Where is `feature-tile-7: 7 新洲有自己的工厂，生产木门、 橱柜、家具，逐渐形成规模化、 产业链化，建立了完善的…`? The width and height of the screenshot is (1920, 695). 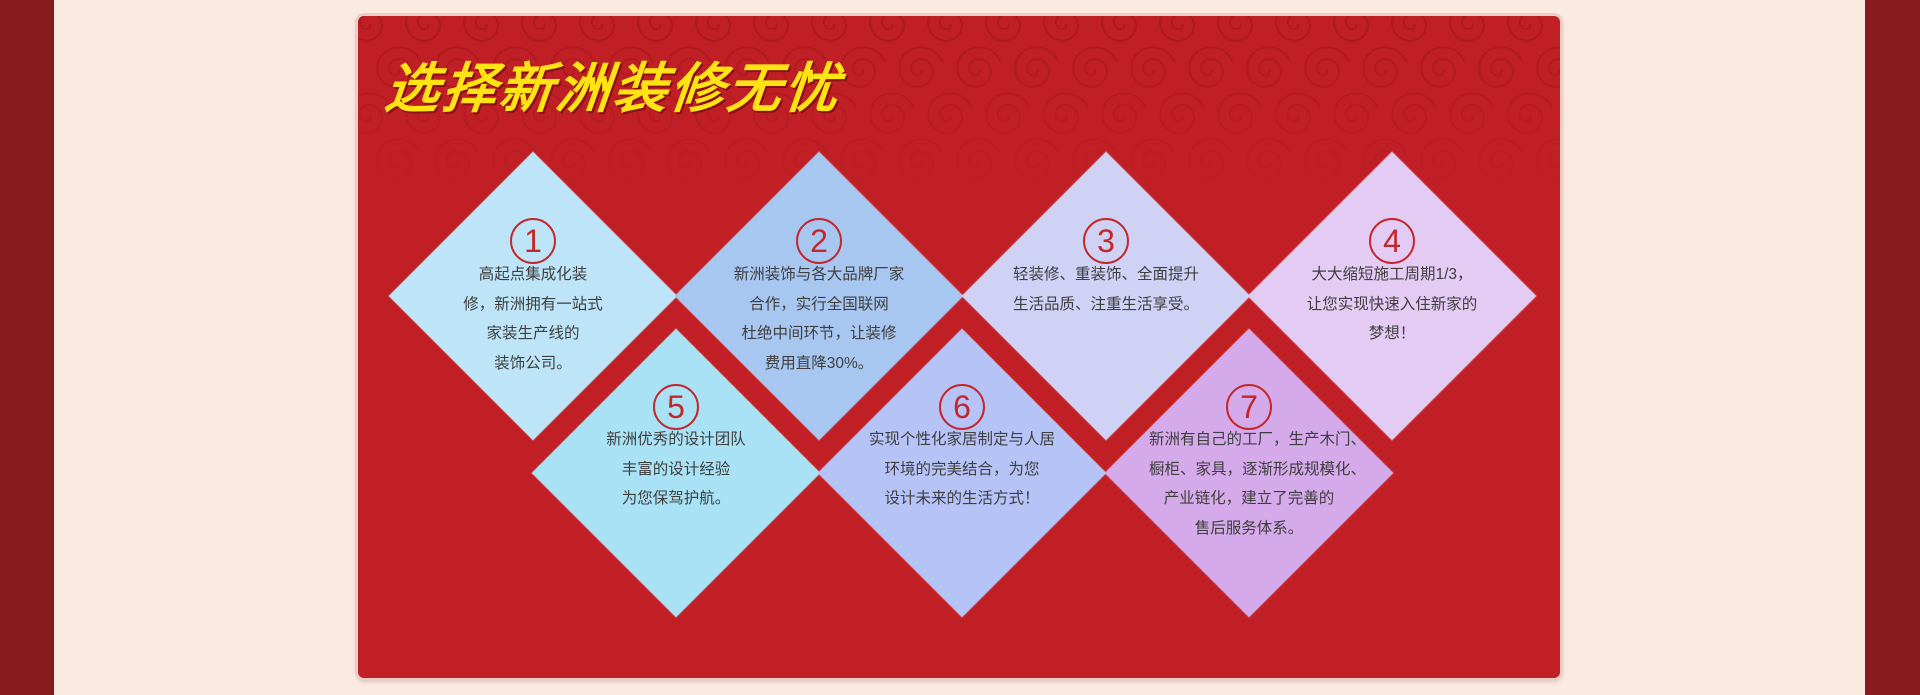 feature-tile-7: 7 新洲有自己的工厂，生产木门、 橱柜、家具，逐渐形成规模化、 产业链化，建立了完善的… is located at coordinates (1249, 473).